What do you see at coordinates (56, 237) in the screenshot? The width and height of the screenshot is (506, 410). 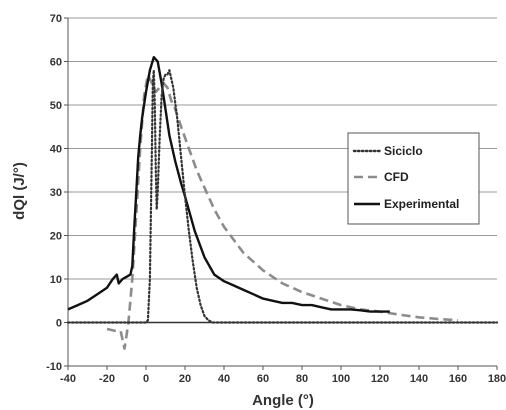 I see `y-tick-label: 20` at bounding box center [56, 237].